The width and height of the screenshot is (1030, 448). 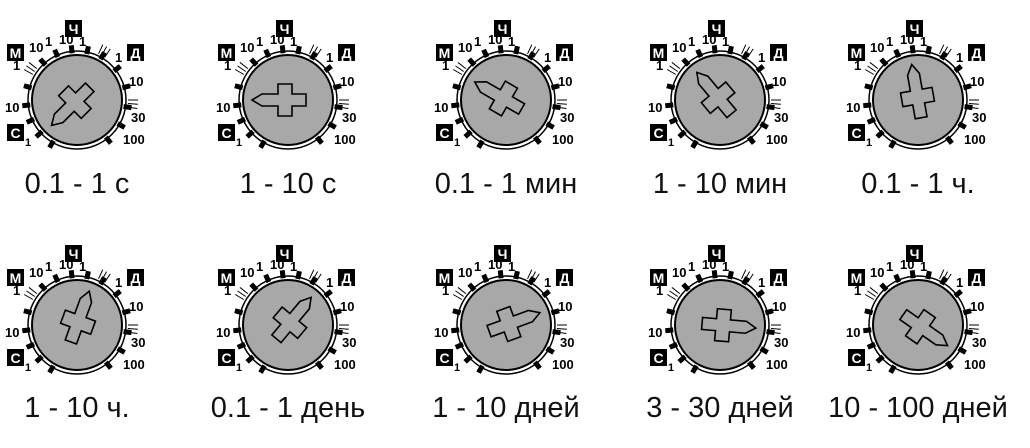 I want to click on minutes-badge-box, so click(x=15, y=52).